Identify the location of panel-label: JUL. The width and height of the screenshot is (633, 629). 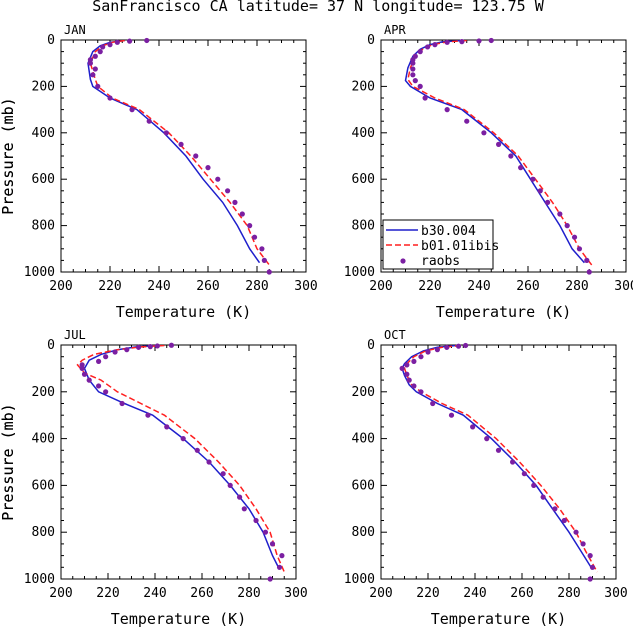
(75, 335).